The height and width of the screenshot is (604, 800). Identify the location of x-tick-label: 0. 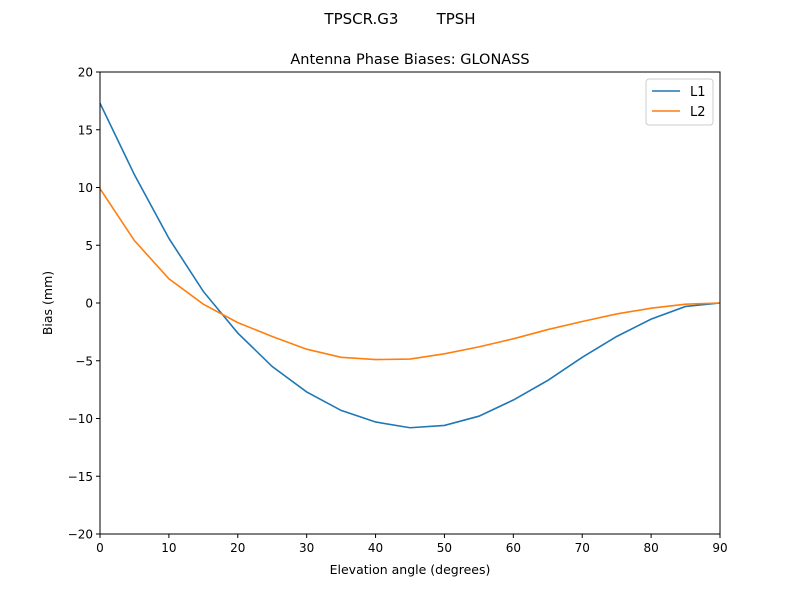
(100, 548).